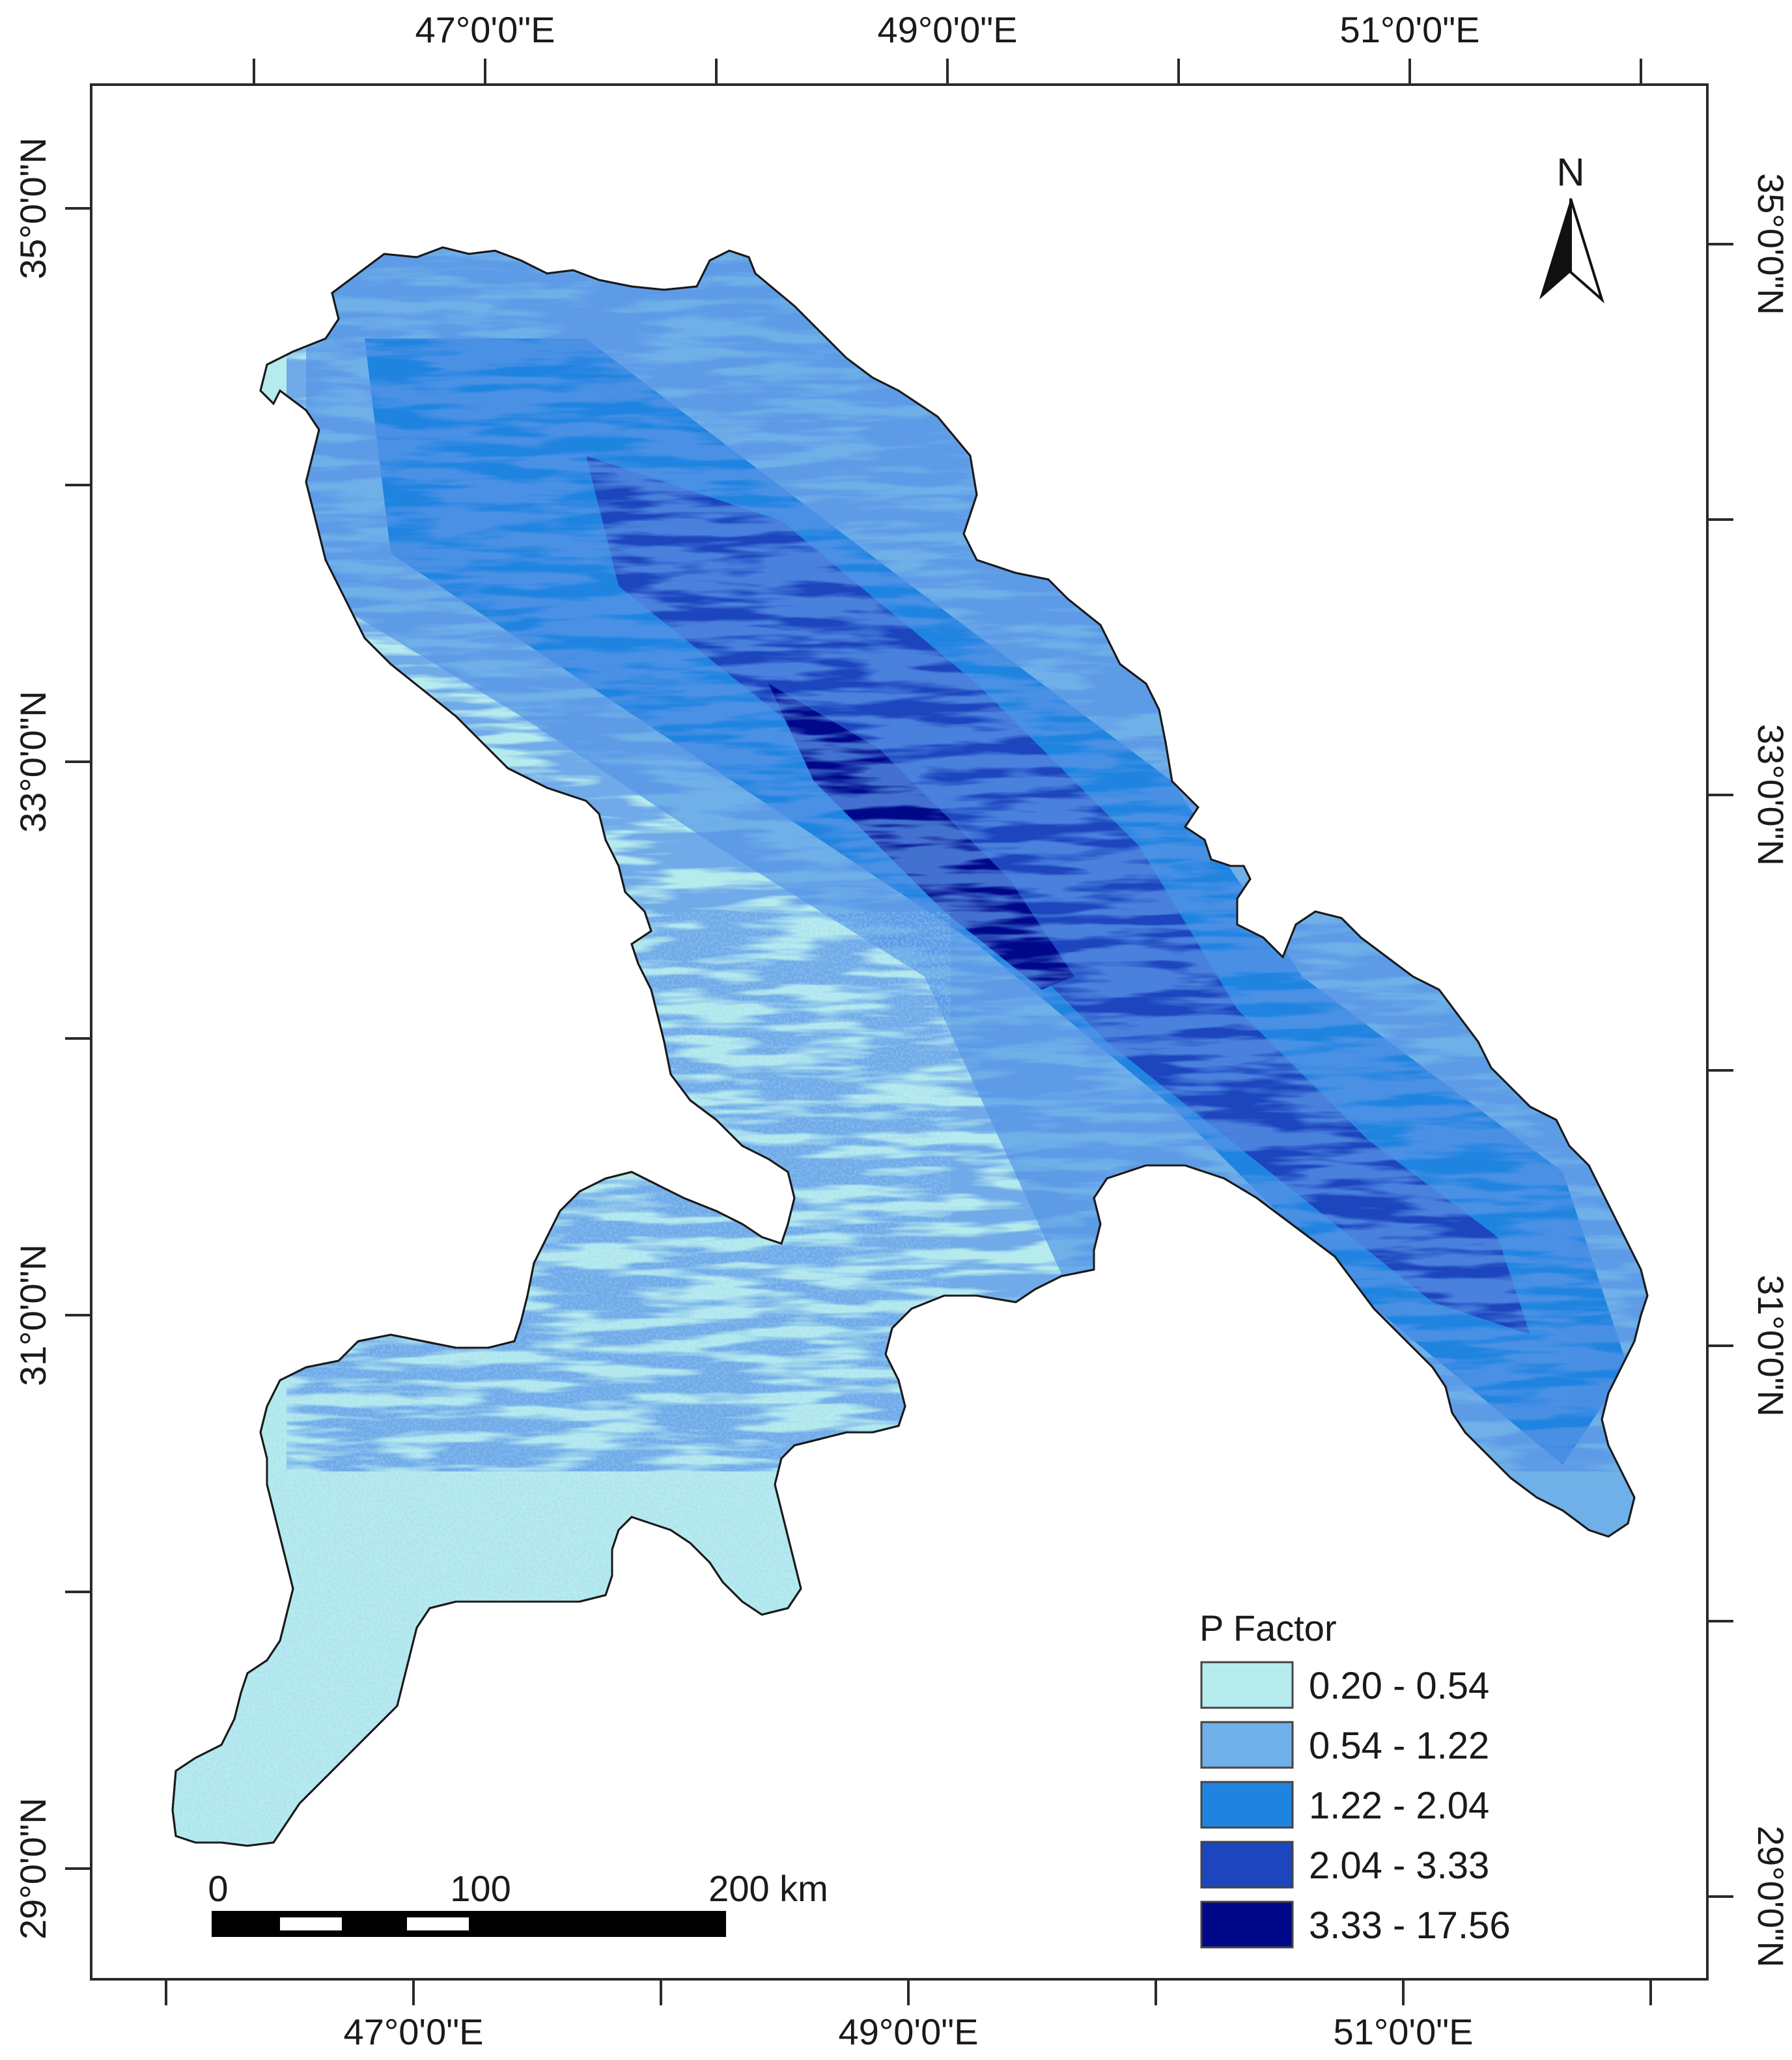 This screenshot has width=1792, height=2060. I want to click on top-axis-label-0: 47°0'0"E, so click(485, 29).